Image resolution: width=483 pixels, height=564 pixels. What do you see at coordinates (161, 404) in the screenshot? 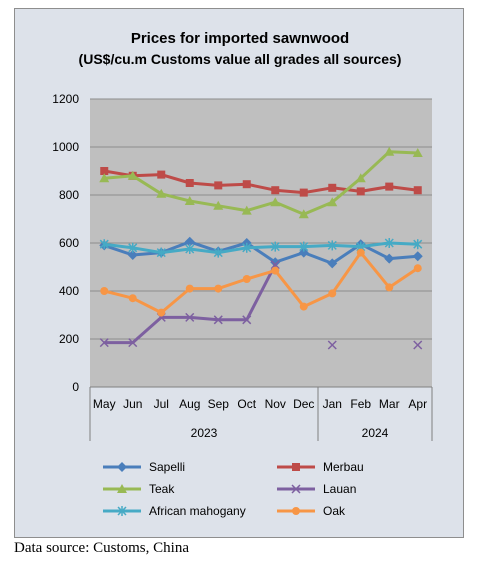
I see `x-tick-label: Jul` at bounding box center [161, 404].